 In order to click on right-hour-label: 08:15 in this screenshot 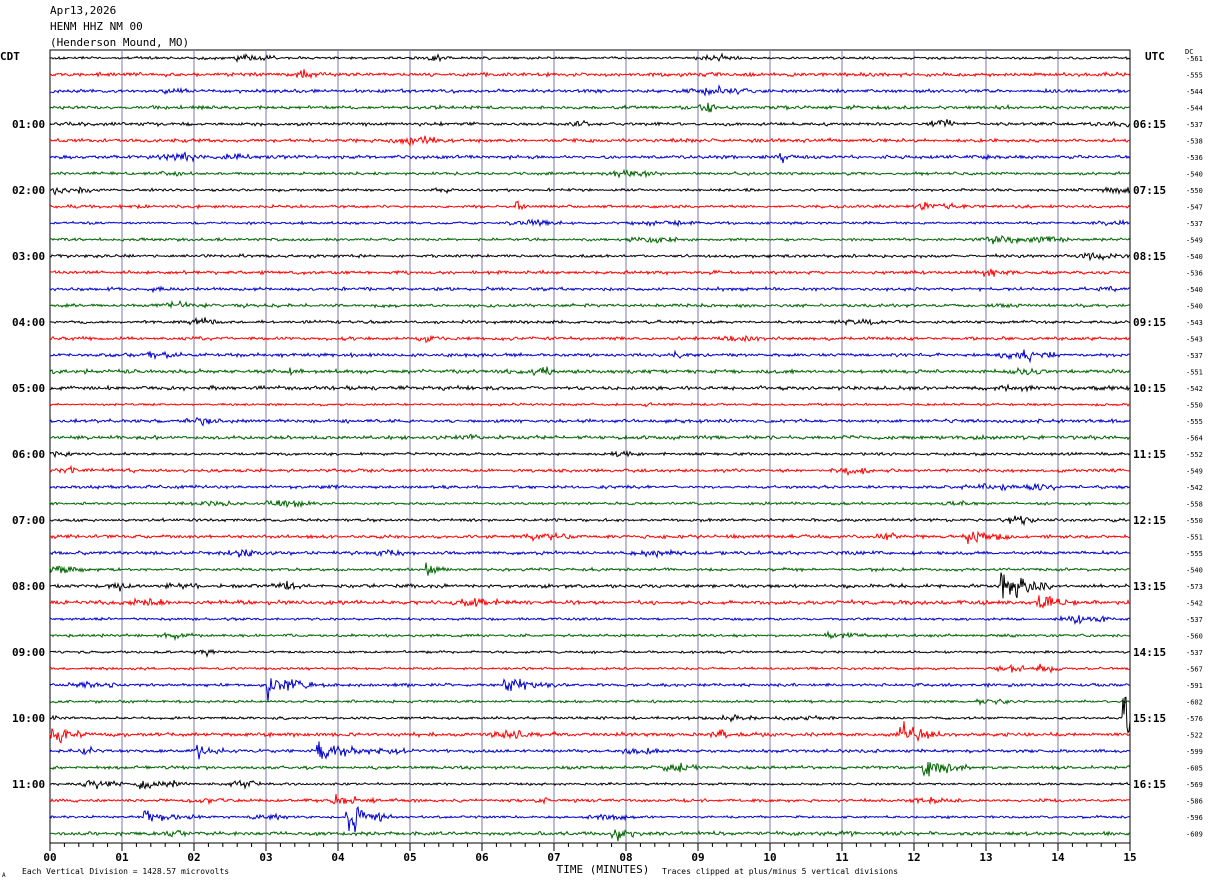, I will do `click(1149, 256)`.